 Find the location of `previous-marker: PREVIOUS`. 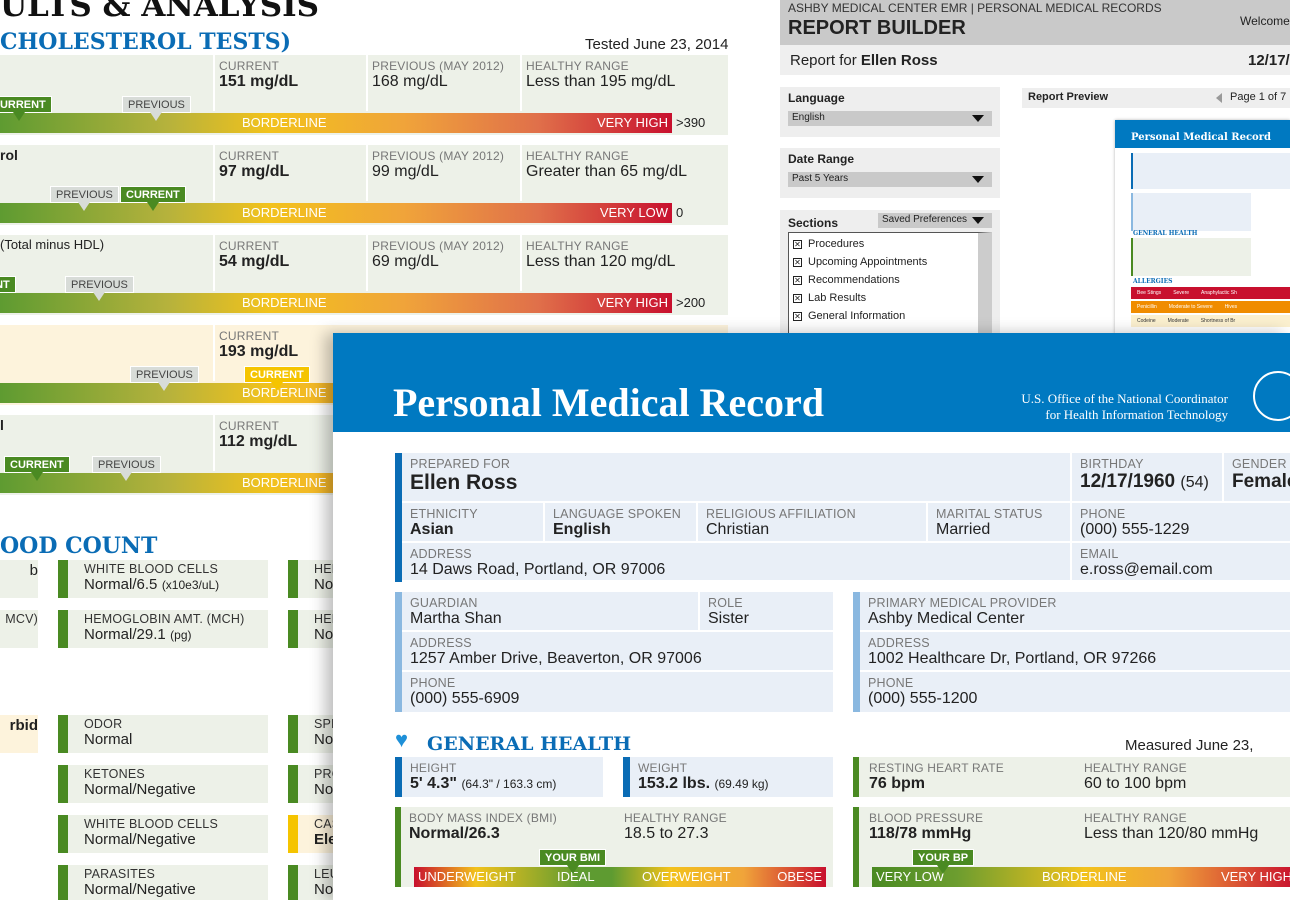

previous-marker: PREVIOUS is located at coordinates (156, 108).